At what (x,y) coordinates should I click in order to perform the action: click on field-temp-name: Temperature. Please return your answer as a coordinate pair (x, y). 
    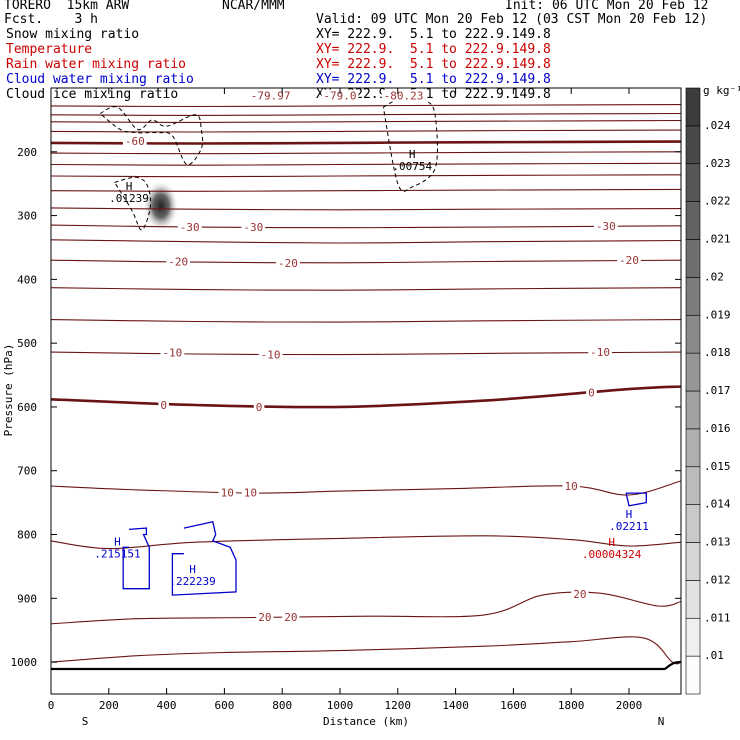
    Looking at the image, I should click on (49, 49).